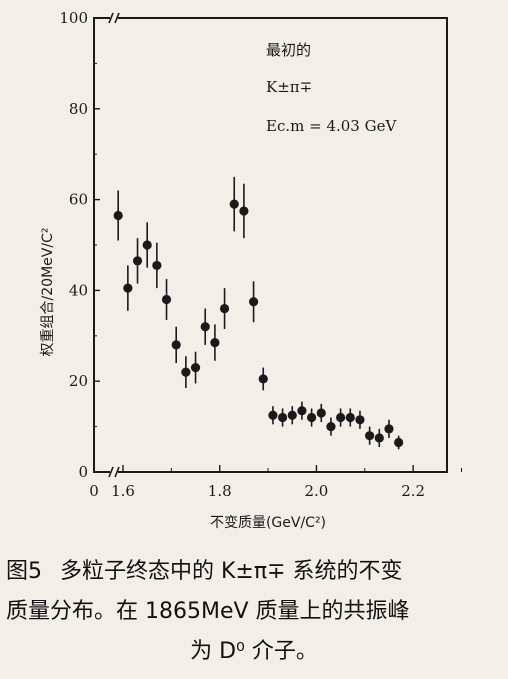  I want to click on caption-line-2: 质量分布。在 1865MeV 质量上的共振峰, so click(208, 611).